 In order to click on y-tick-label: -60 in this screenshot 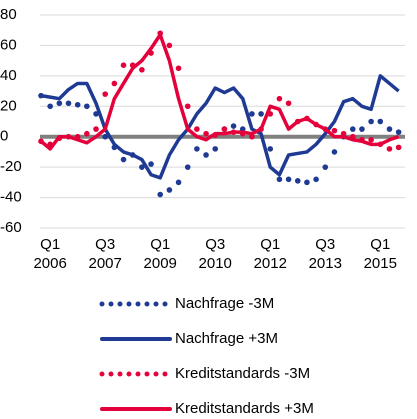, I will do `click(11, 227)`.